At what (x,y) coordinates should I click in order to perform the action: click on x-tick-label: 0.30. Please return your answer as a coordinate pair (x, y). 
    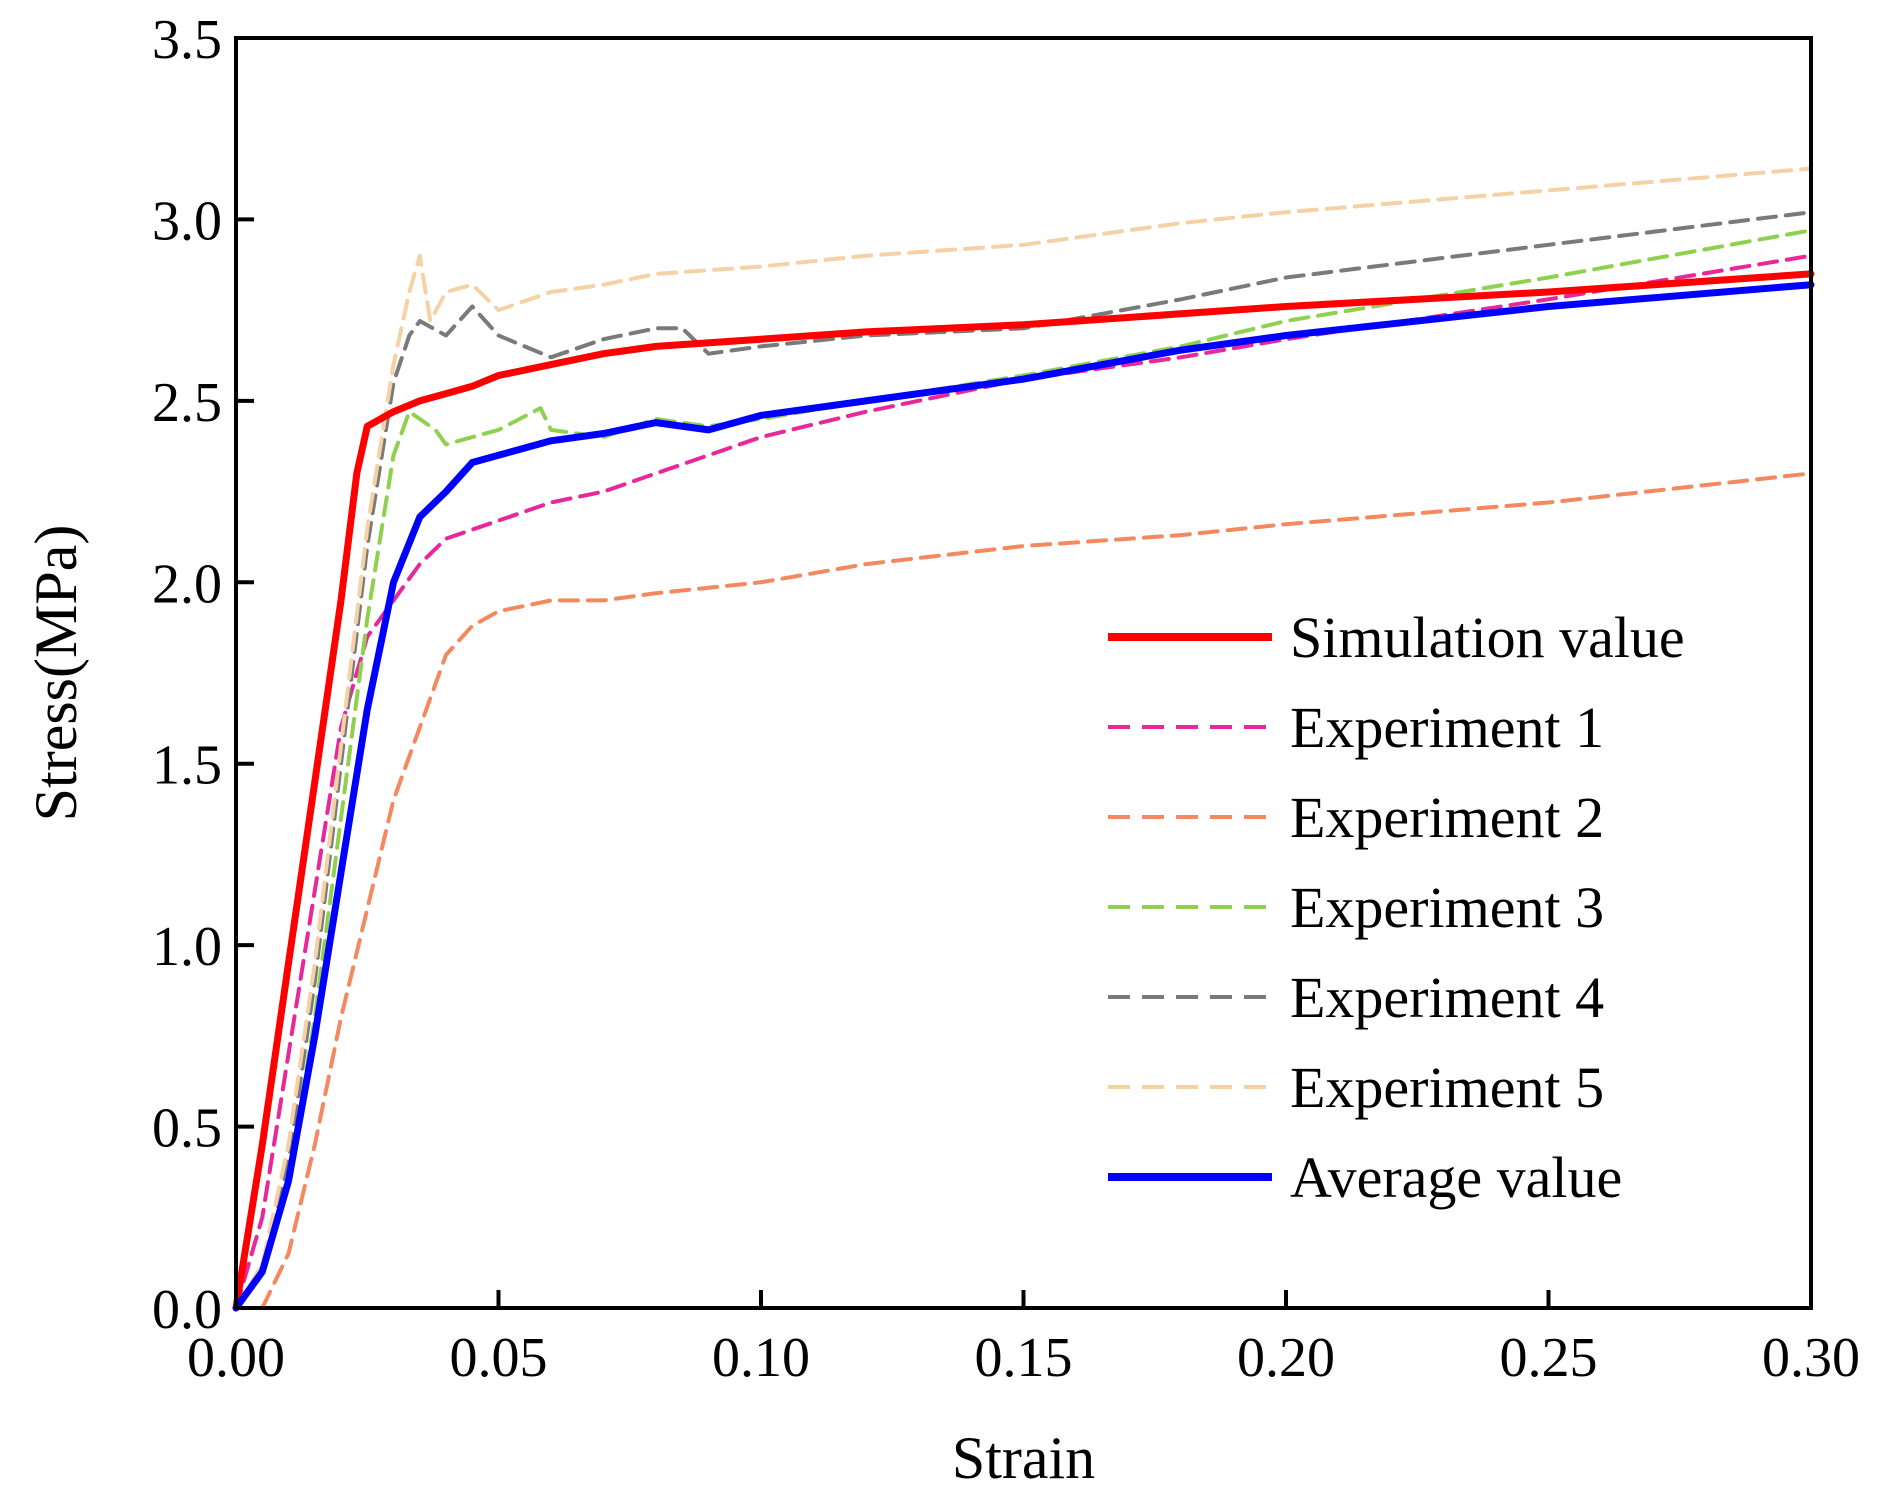
    Looking at the image, I should click on (1811, 1358).